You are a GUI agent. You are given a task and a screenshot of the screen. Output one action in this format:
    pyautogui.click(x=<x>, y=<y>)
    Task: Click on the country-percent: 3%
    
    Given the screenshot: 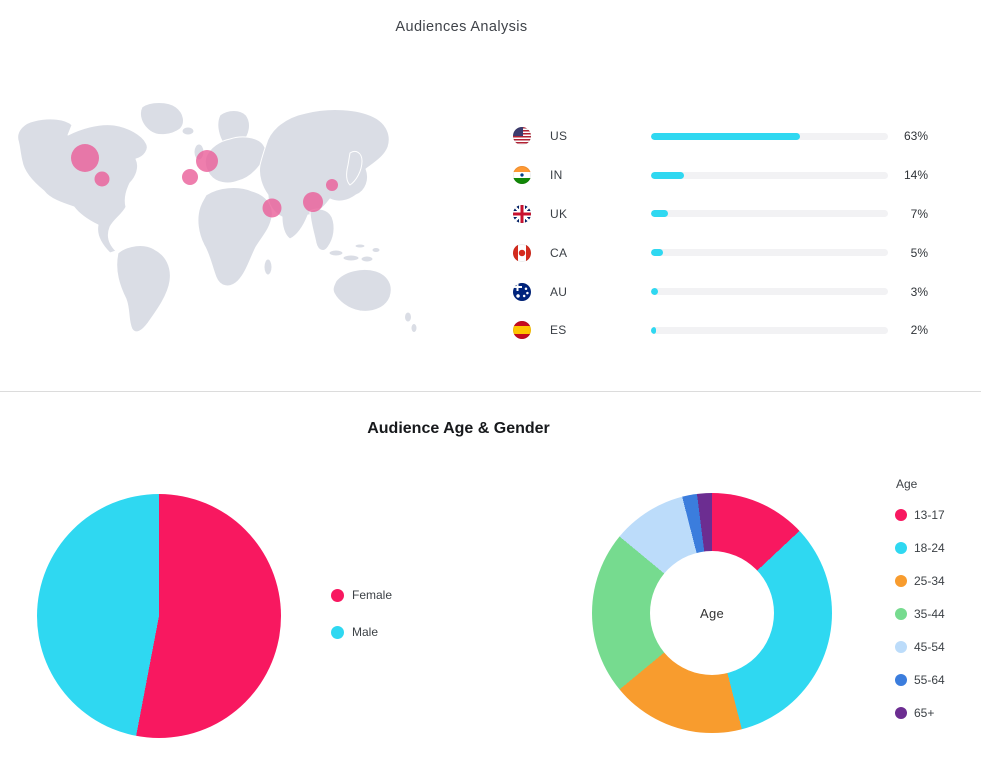 What is the action you would take?
    pyautogui.click(x=919, y=291)
    